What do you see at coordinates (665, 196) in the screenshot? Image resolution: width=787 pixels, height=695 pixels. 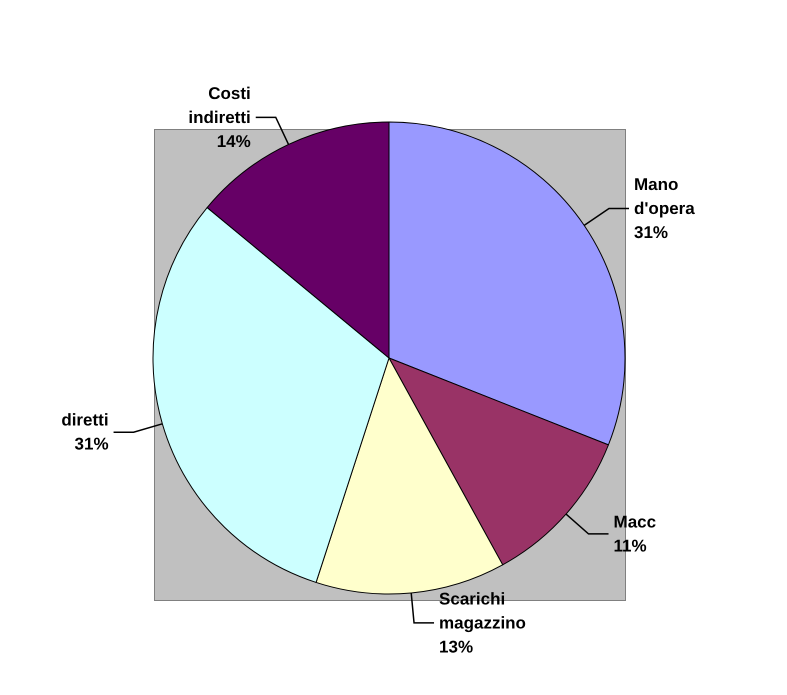 I see `slice-label: Mano d'opera` at bounding box center [665, 196].